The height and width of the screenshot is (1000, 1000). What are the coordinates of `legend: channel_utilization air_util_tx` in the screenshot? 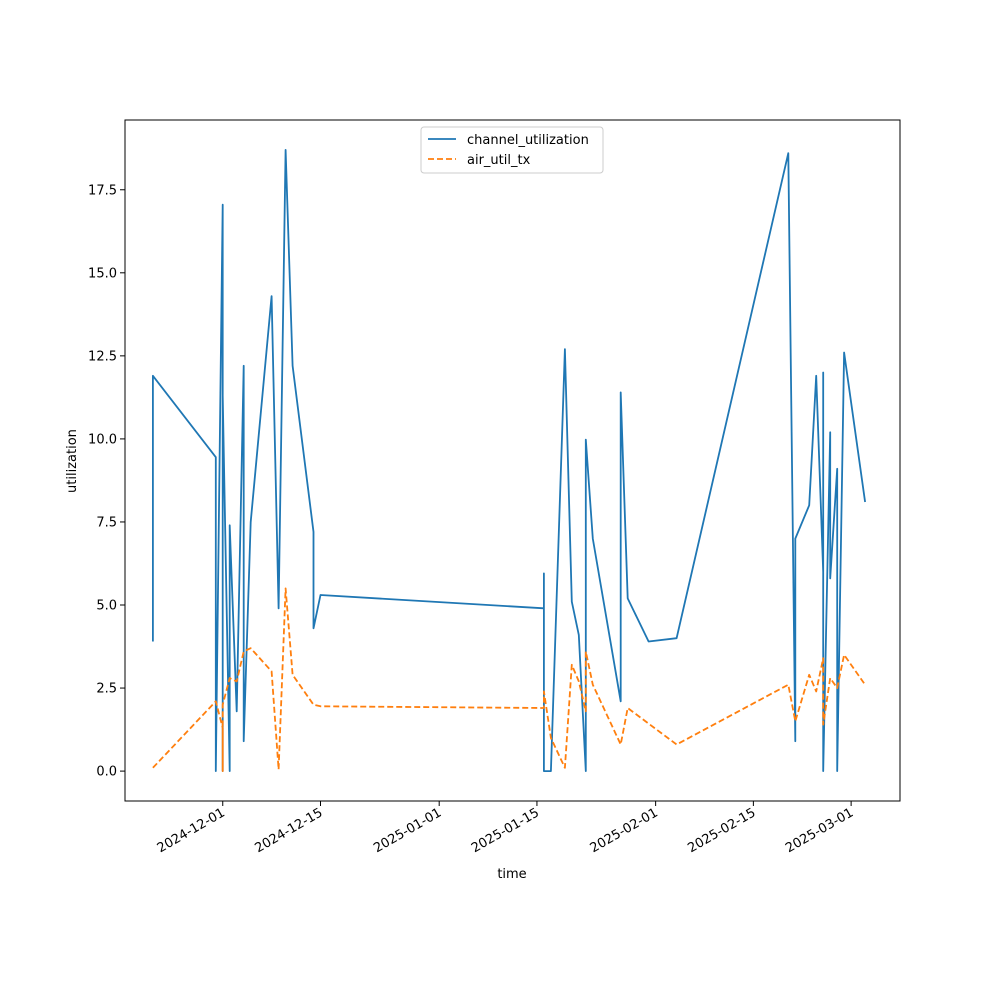 It's located at (512, 150).